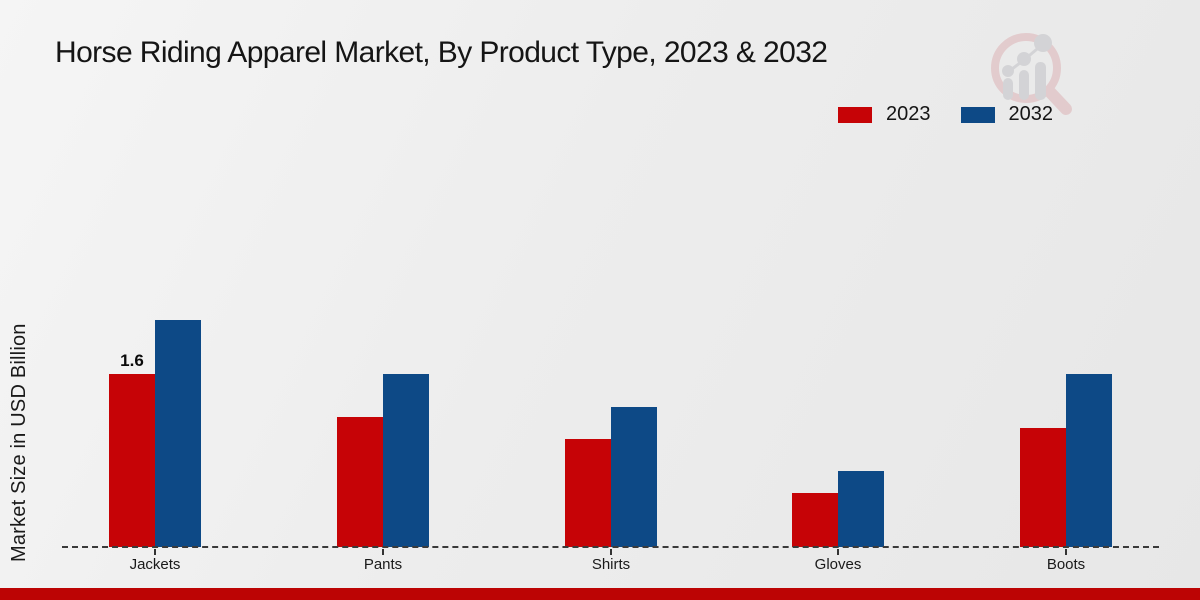 The width and height of the screenshot is (1200, 600). I want to click on category-label-gloves: Gloves, so click(838, 564).